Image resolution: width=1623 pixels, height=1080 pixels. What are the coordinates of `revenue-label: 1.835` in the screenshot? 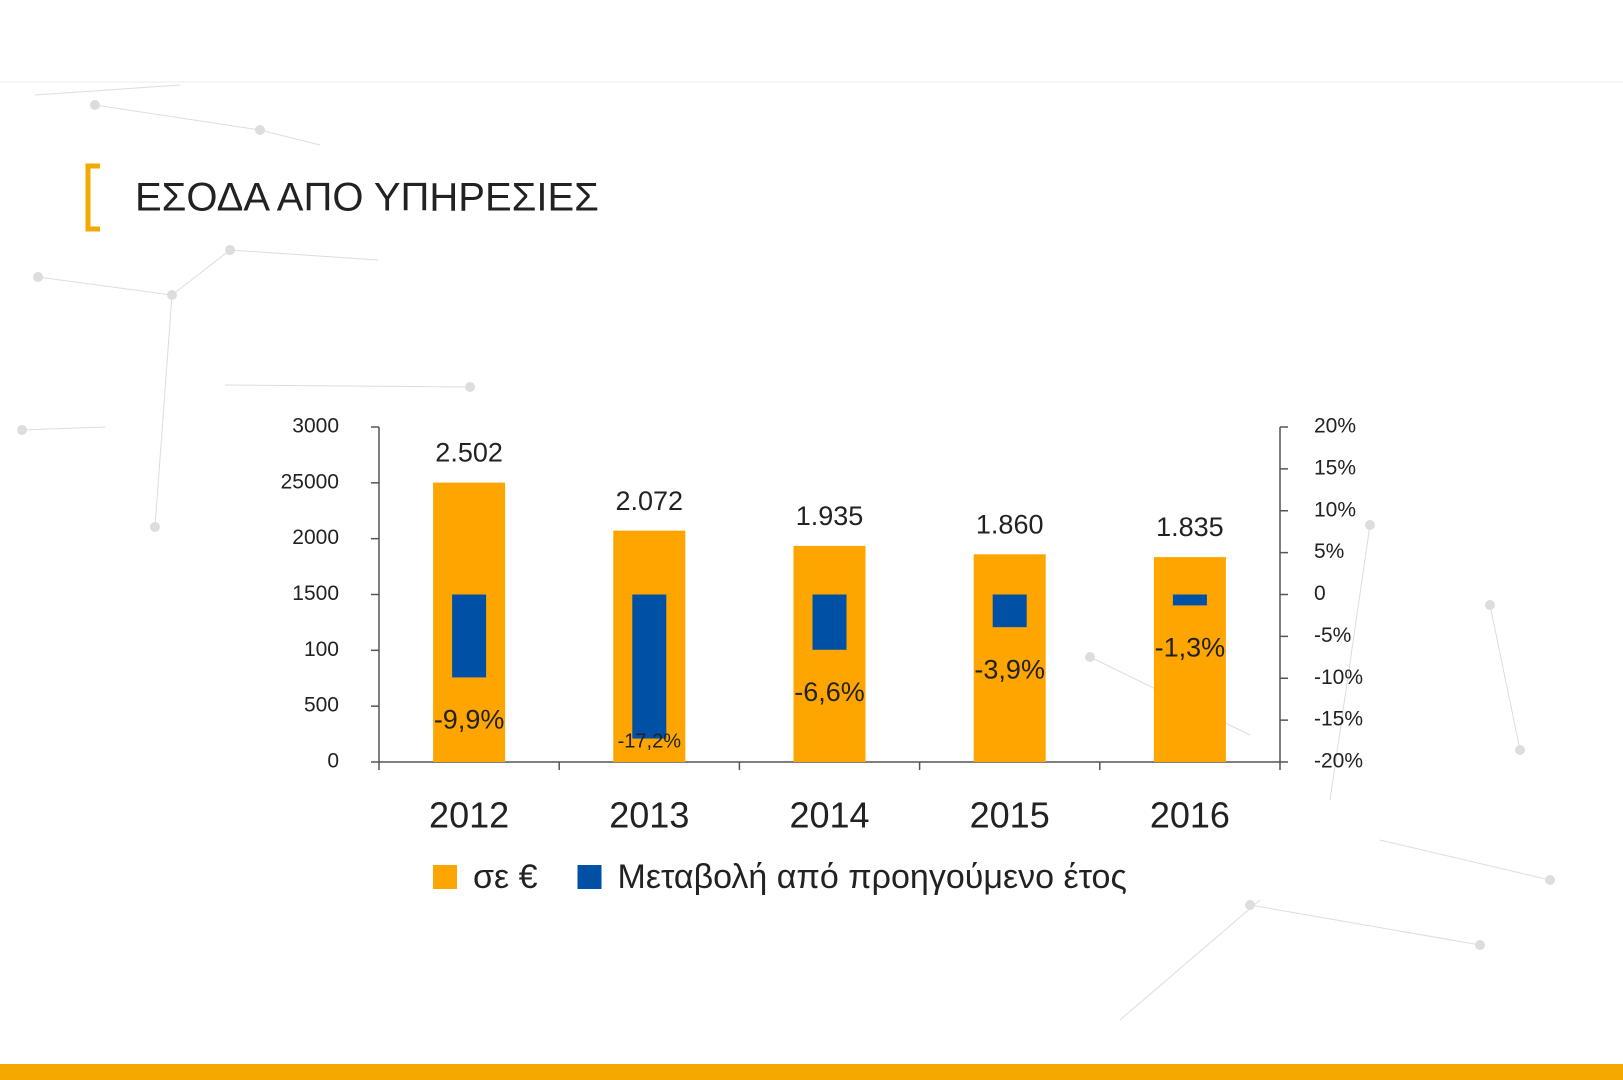 It's located at (1190, 527).